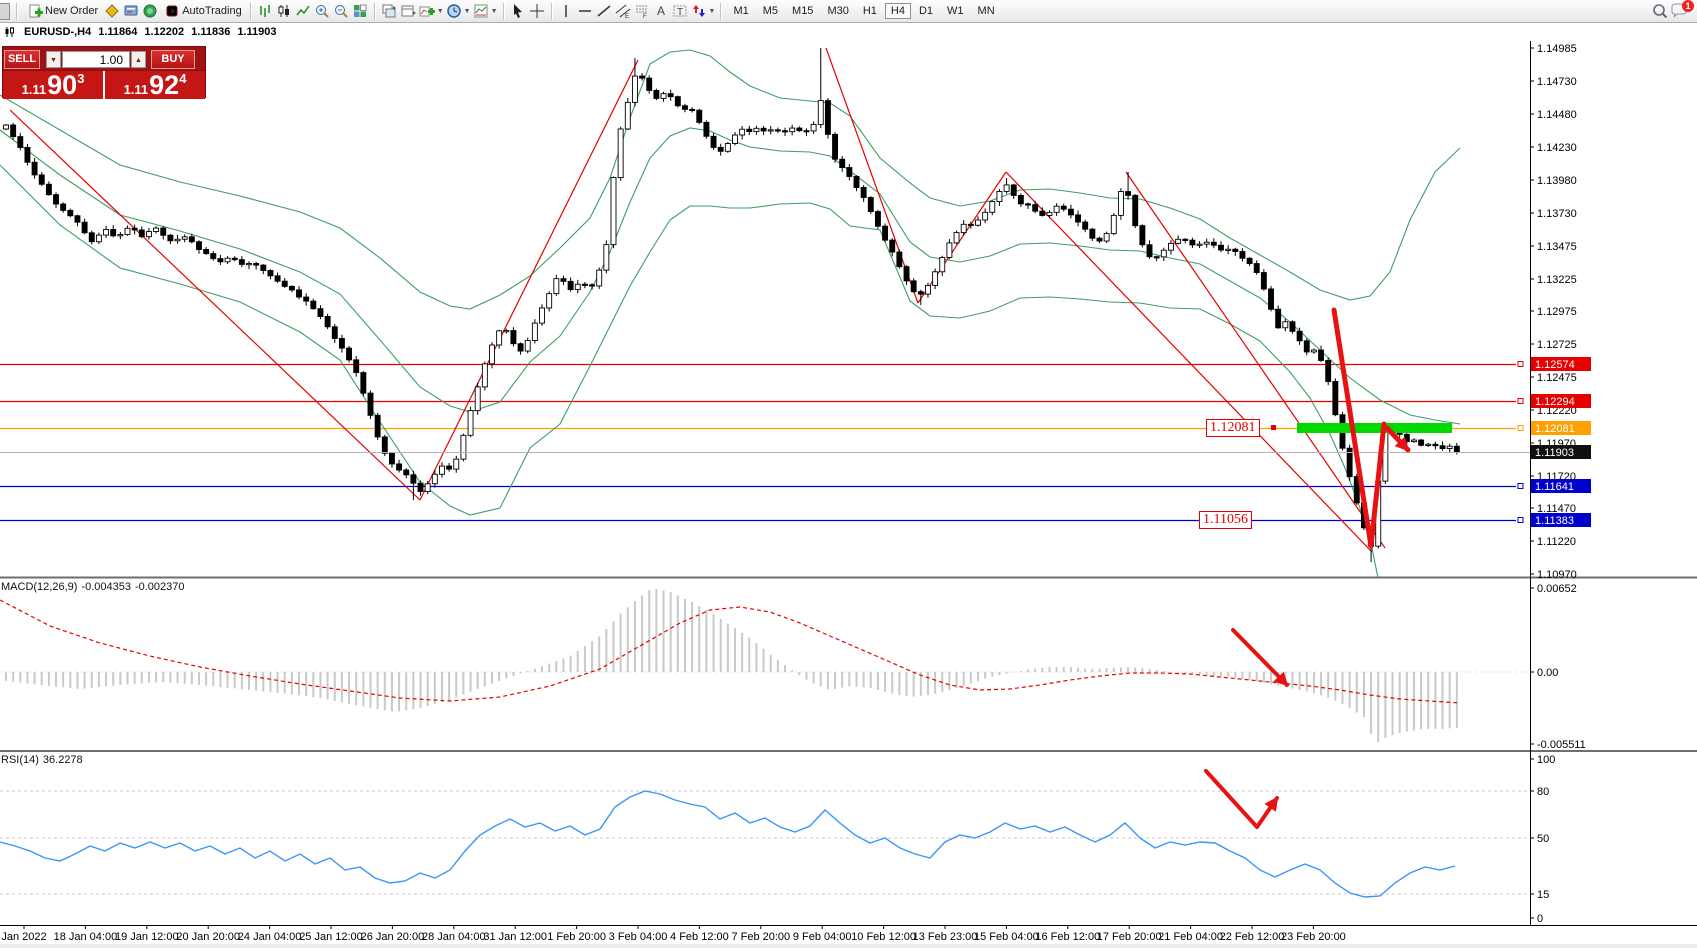 The width and height of the screenshot is (1697, 948). What do you see at coordinates (1554, 487) in the screenshot?
I see `price-badge-text: 1.11641` at bounding box center [1554, 487].